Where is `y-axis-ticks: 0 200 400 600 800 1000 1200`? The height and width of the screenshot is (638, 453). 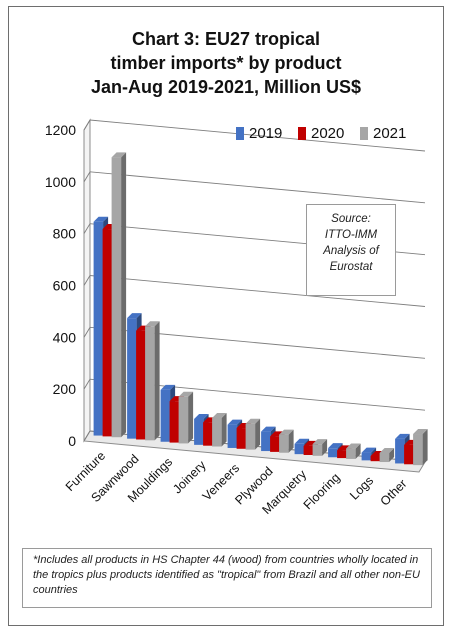 y-axis-ticks: 0 200 400 600 800 1000 1200 is located at coordinates (60, 285).